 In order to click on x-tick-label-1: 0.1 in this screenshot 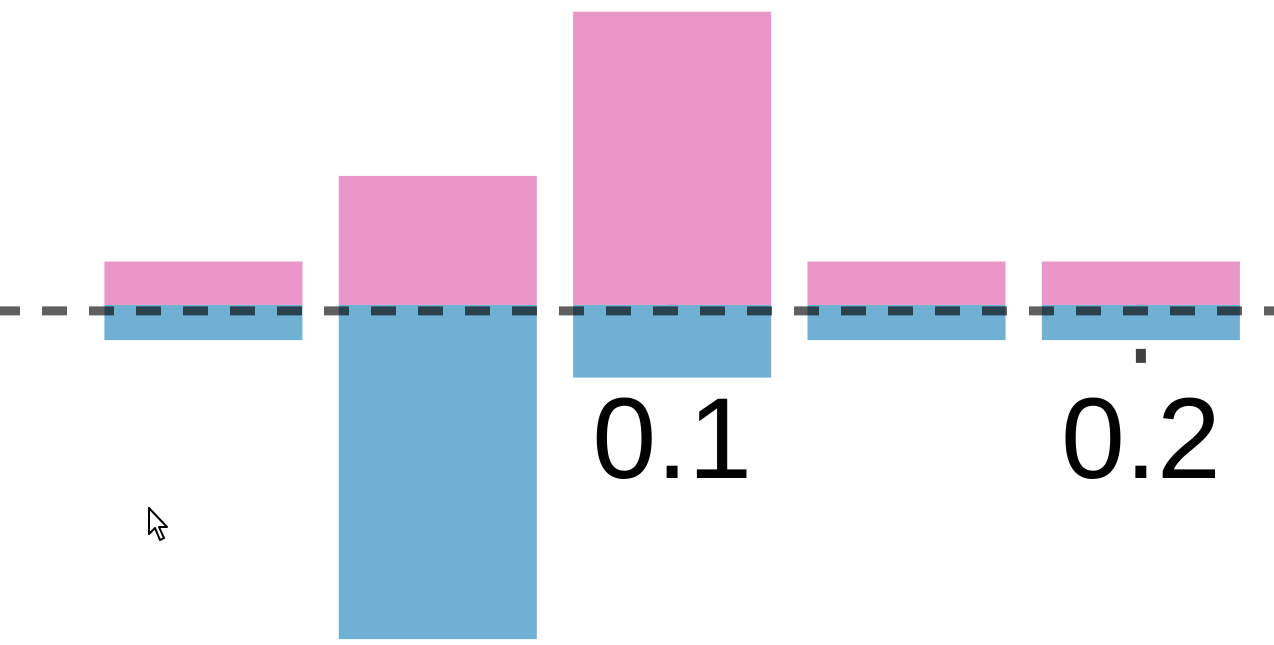, I will do `click(672, 439)`.